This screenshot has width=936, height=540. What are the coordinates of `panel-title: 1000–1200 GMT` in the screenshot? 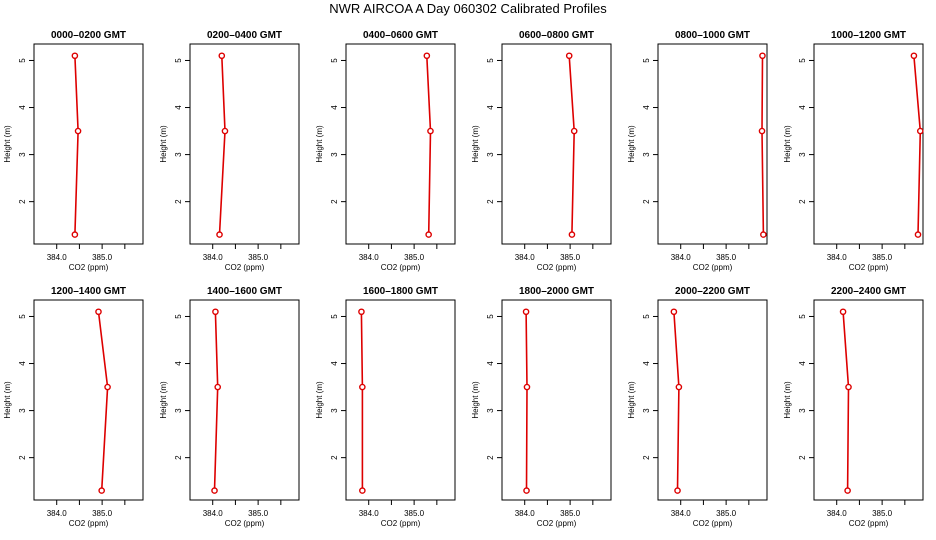 It's located at (868, 35).